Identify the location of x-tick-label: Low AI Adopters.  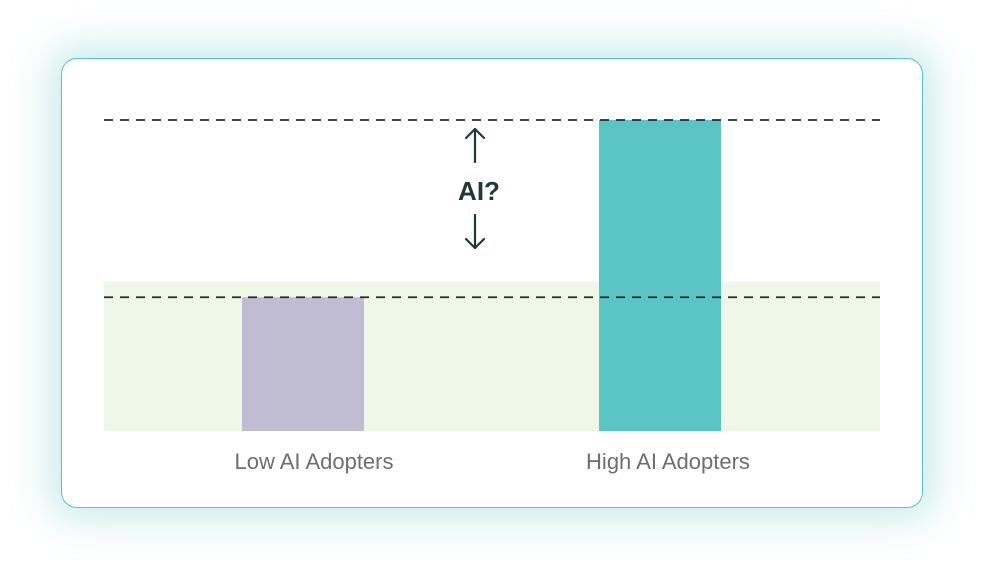
(314, 461).